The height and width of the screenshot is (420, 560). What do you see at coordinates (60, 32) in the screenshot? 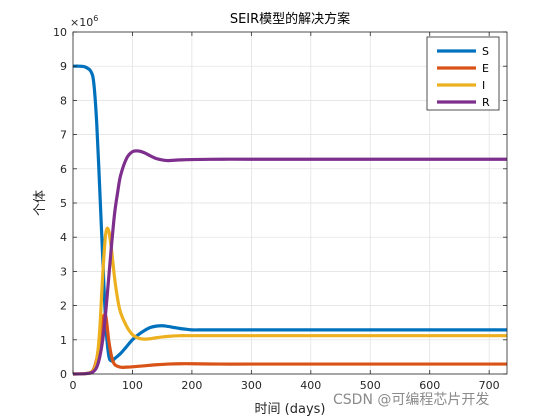
I see `y-tick-label: 10` at bounding box center [60, 32].